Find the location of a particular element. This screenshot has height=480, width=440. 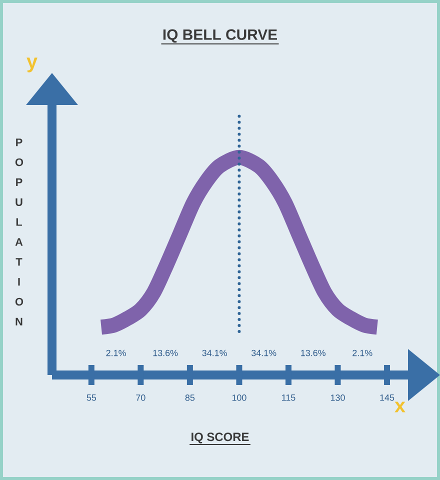

x-axis-title: IQ SCORE is located at coordinates (220, 438).